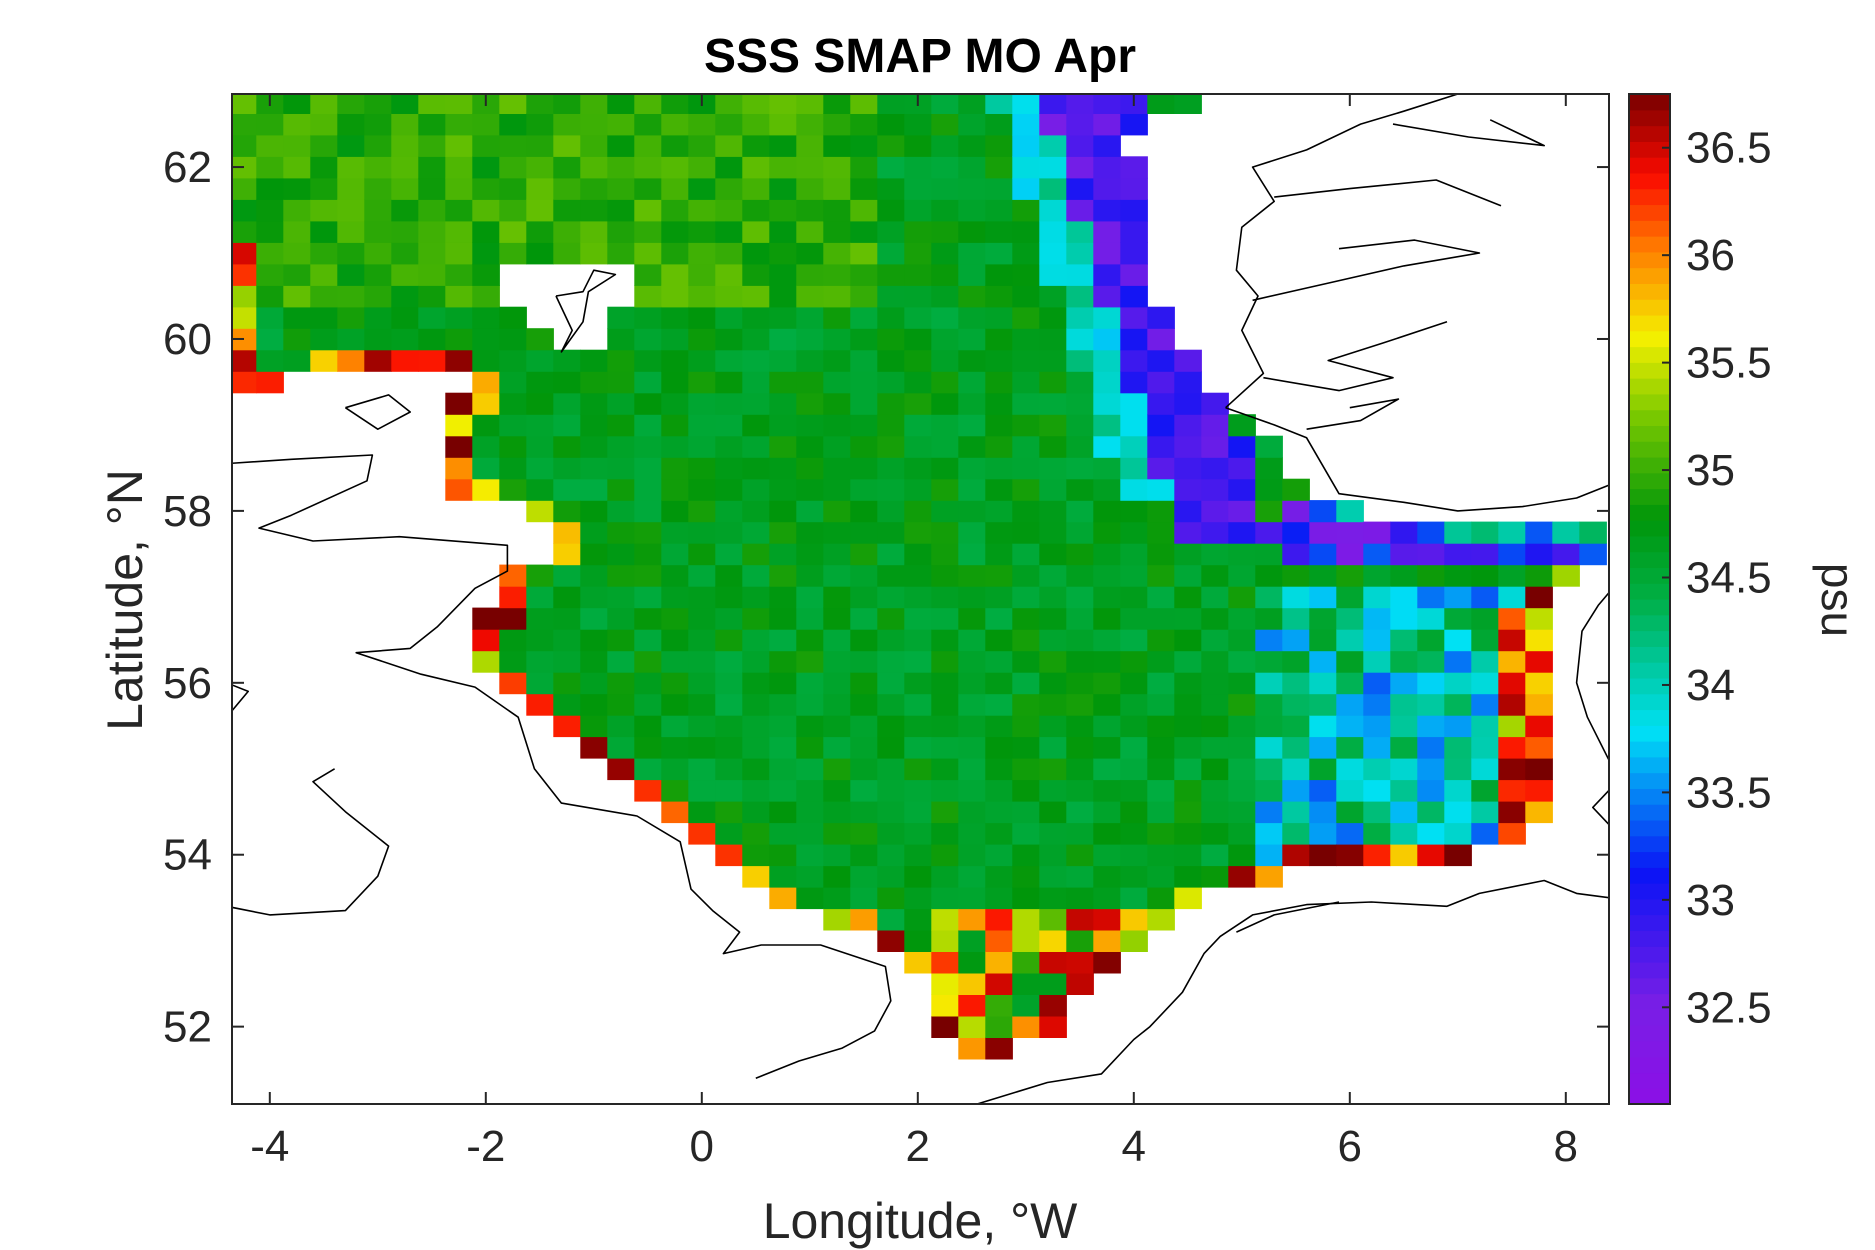  Describe the element at coordinates (1342, 251) in the screenshot. I see `coastline-segment` at that location.